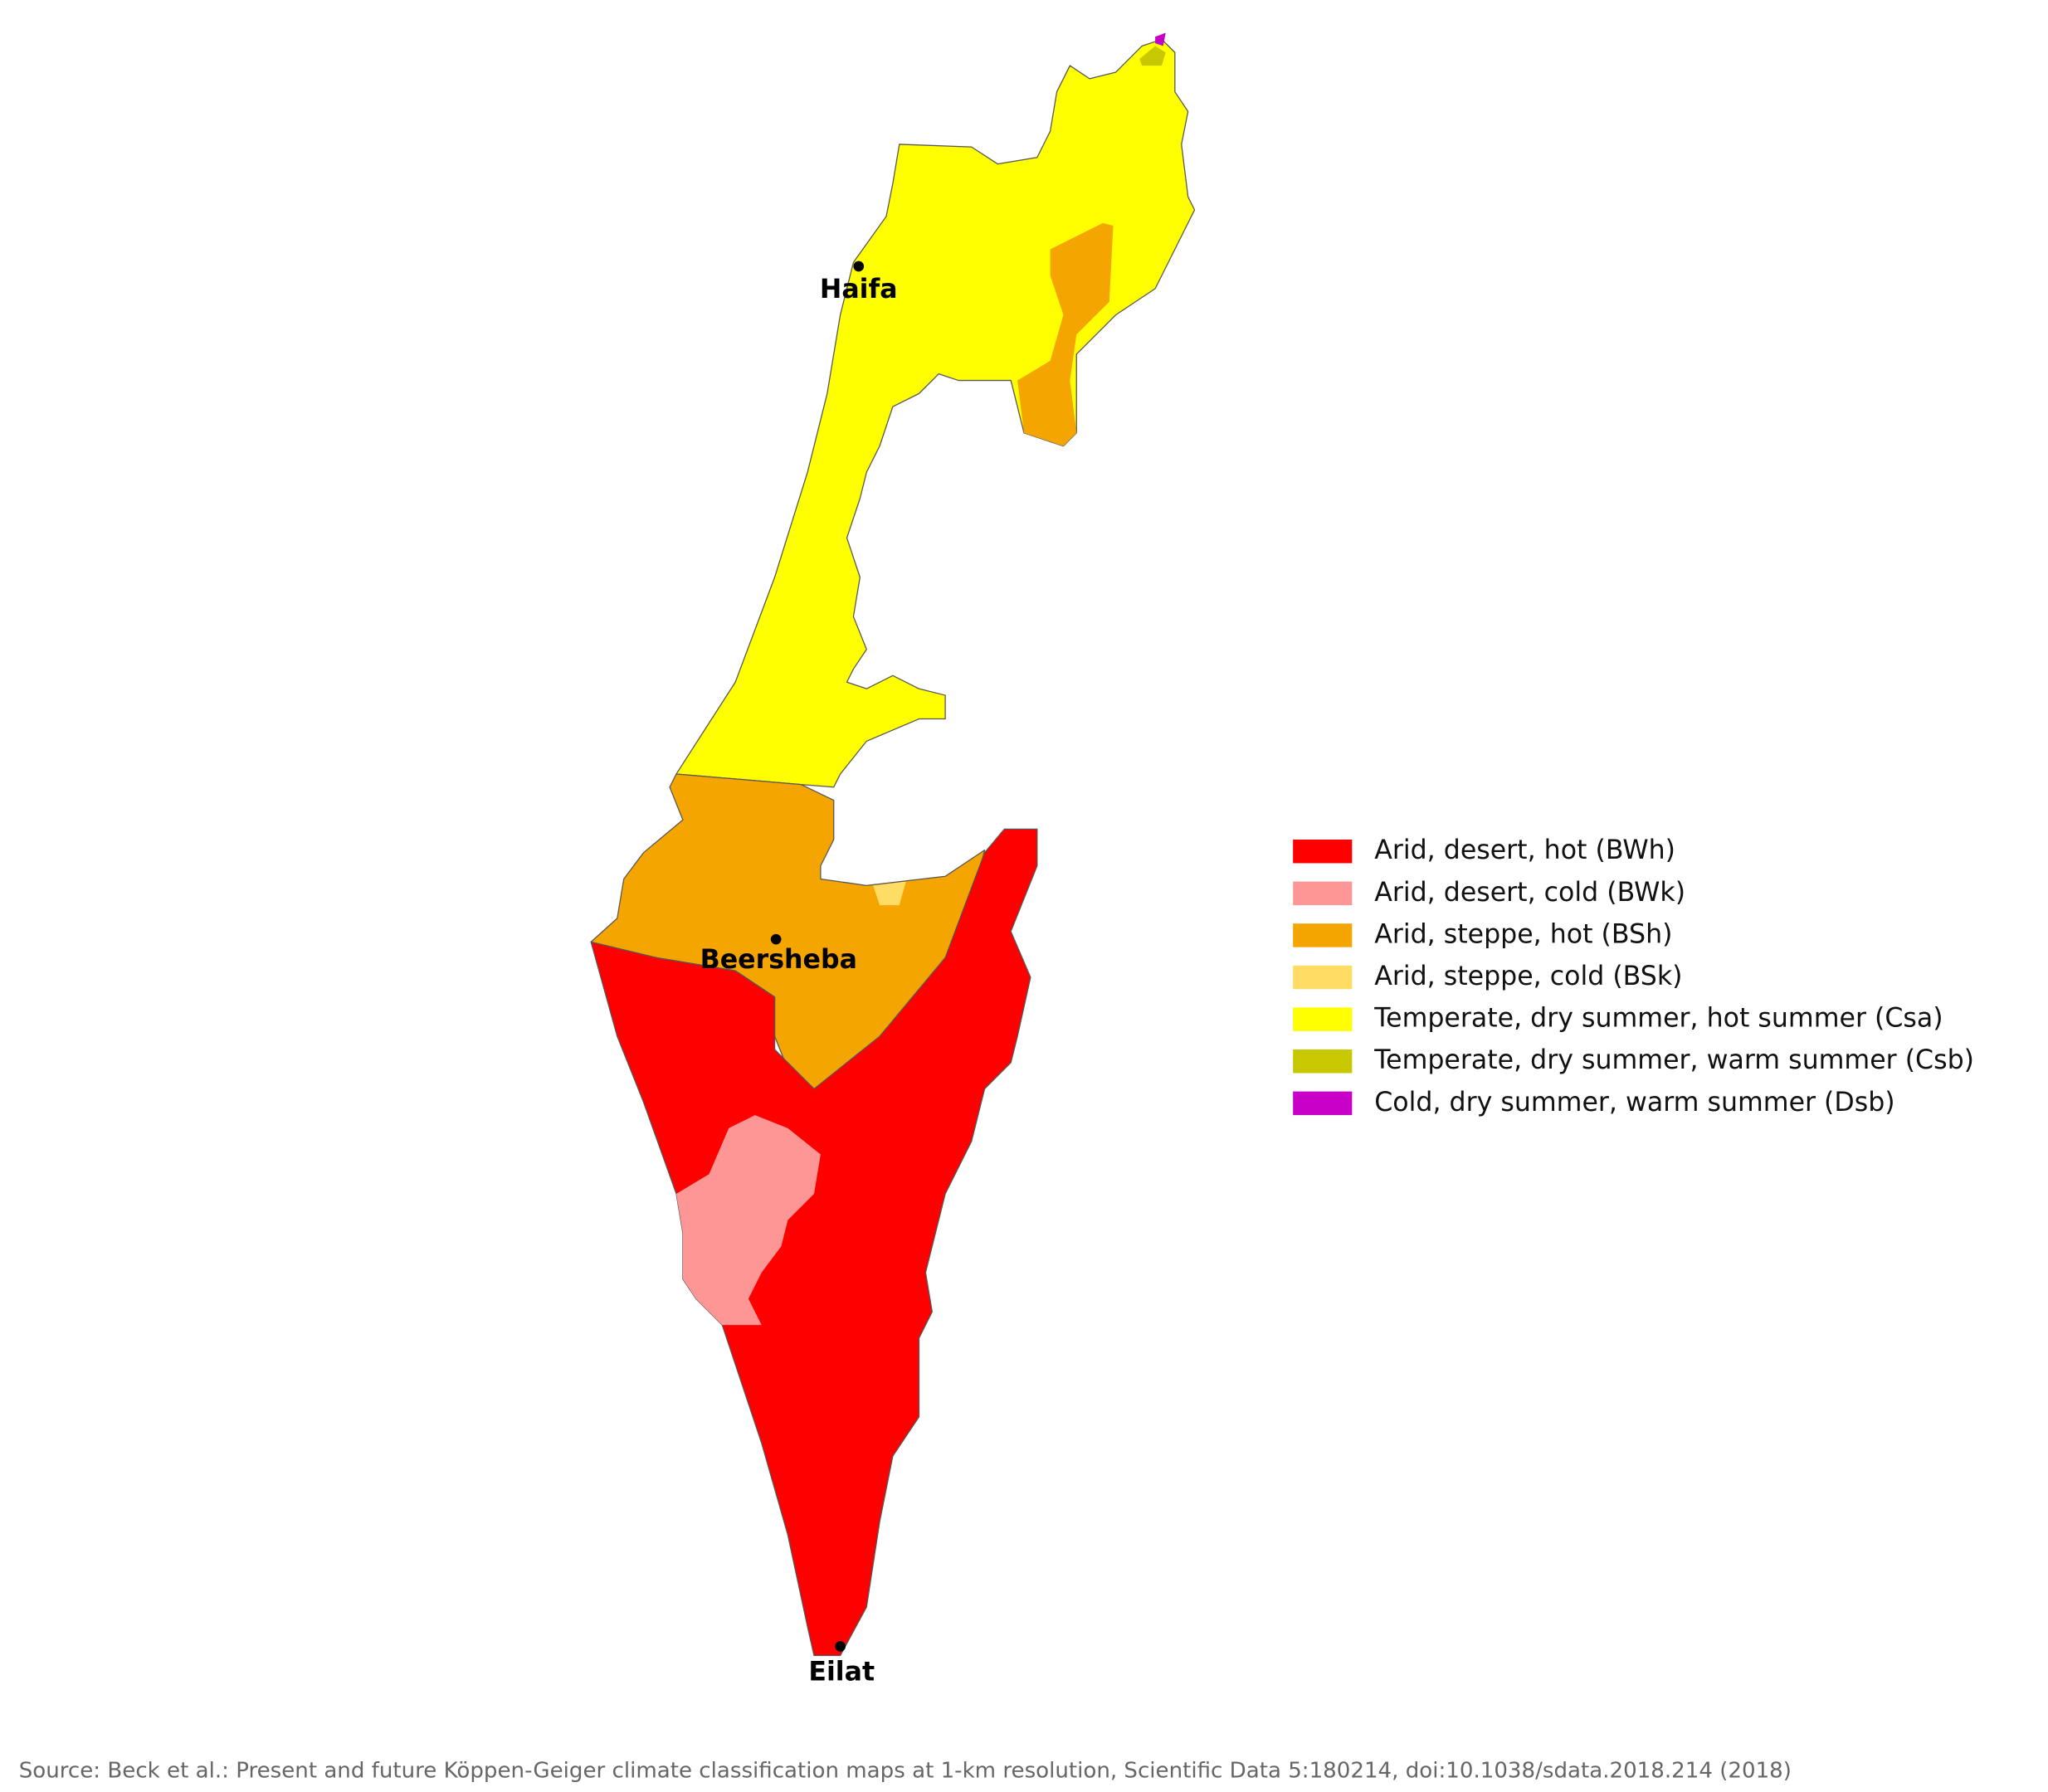 The image size is (2048, 1792). I want to click on region-bsh-north, so click(1065, 334).